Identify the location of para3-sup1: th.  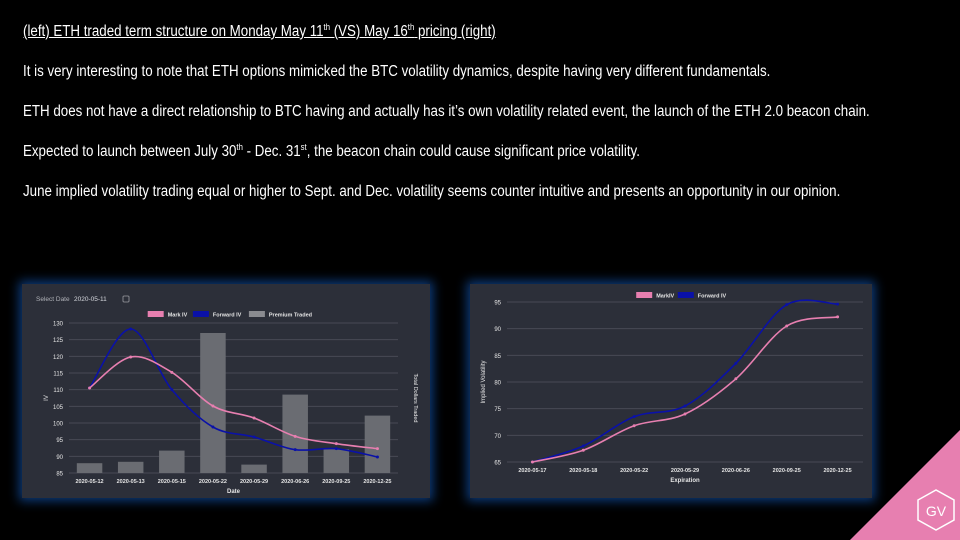
(239, 146).